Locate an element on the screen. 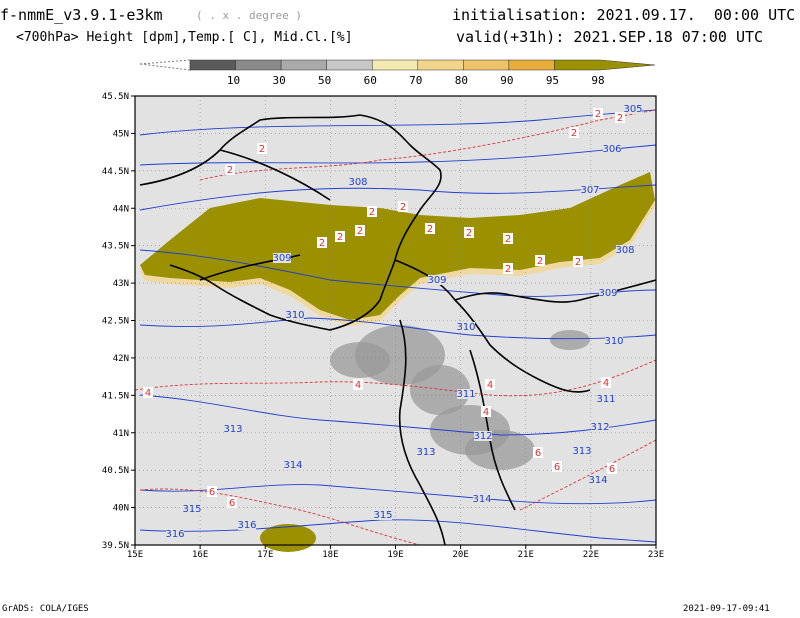 The width and height of the screenshot is (800, 618). temperature-contour is located at coordinates (588, 475).